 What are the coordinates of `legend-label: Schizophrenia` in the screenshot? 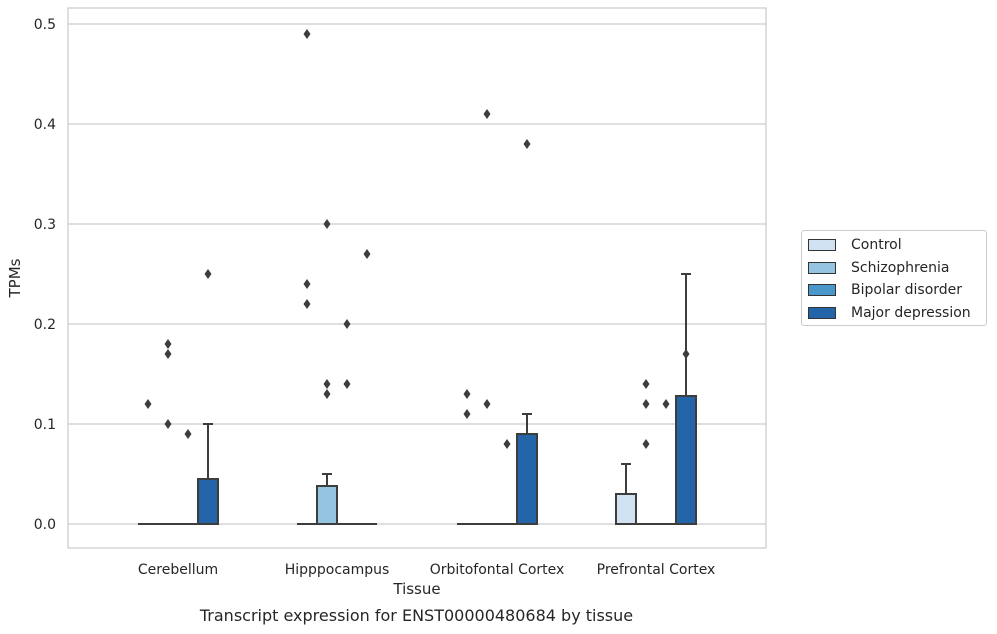 It's located at (900, 267).